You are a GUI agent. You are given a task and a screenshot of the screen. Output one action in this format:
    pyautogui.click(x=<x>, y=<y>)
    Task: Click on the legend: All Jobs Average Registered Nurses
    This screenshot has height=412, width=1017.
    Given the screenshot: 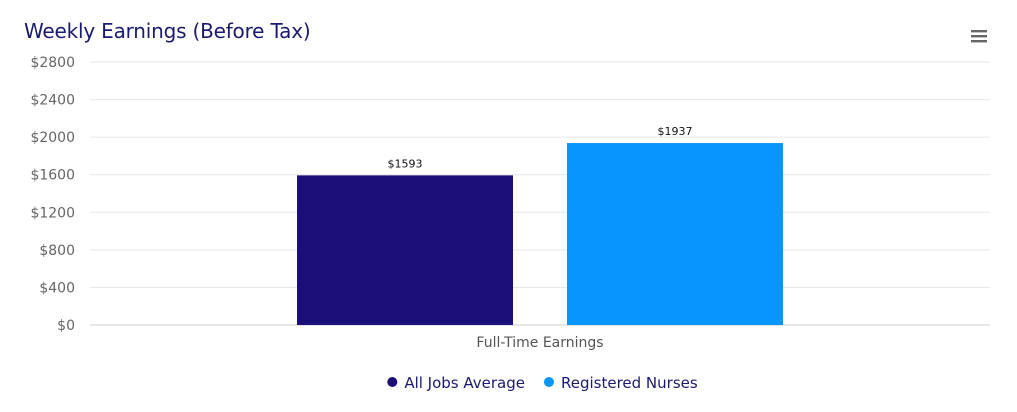 What is the action you would take?
    pyautogui.click(x=542, y=383)
    